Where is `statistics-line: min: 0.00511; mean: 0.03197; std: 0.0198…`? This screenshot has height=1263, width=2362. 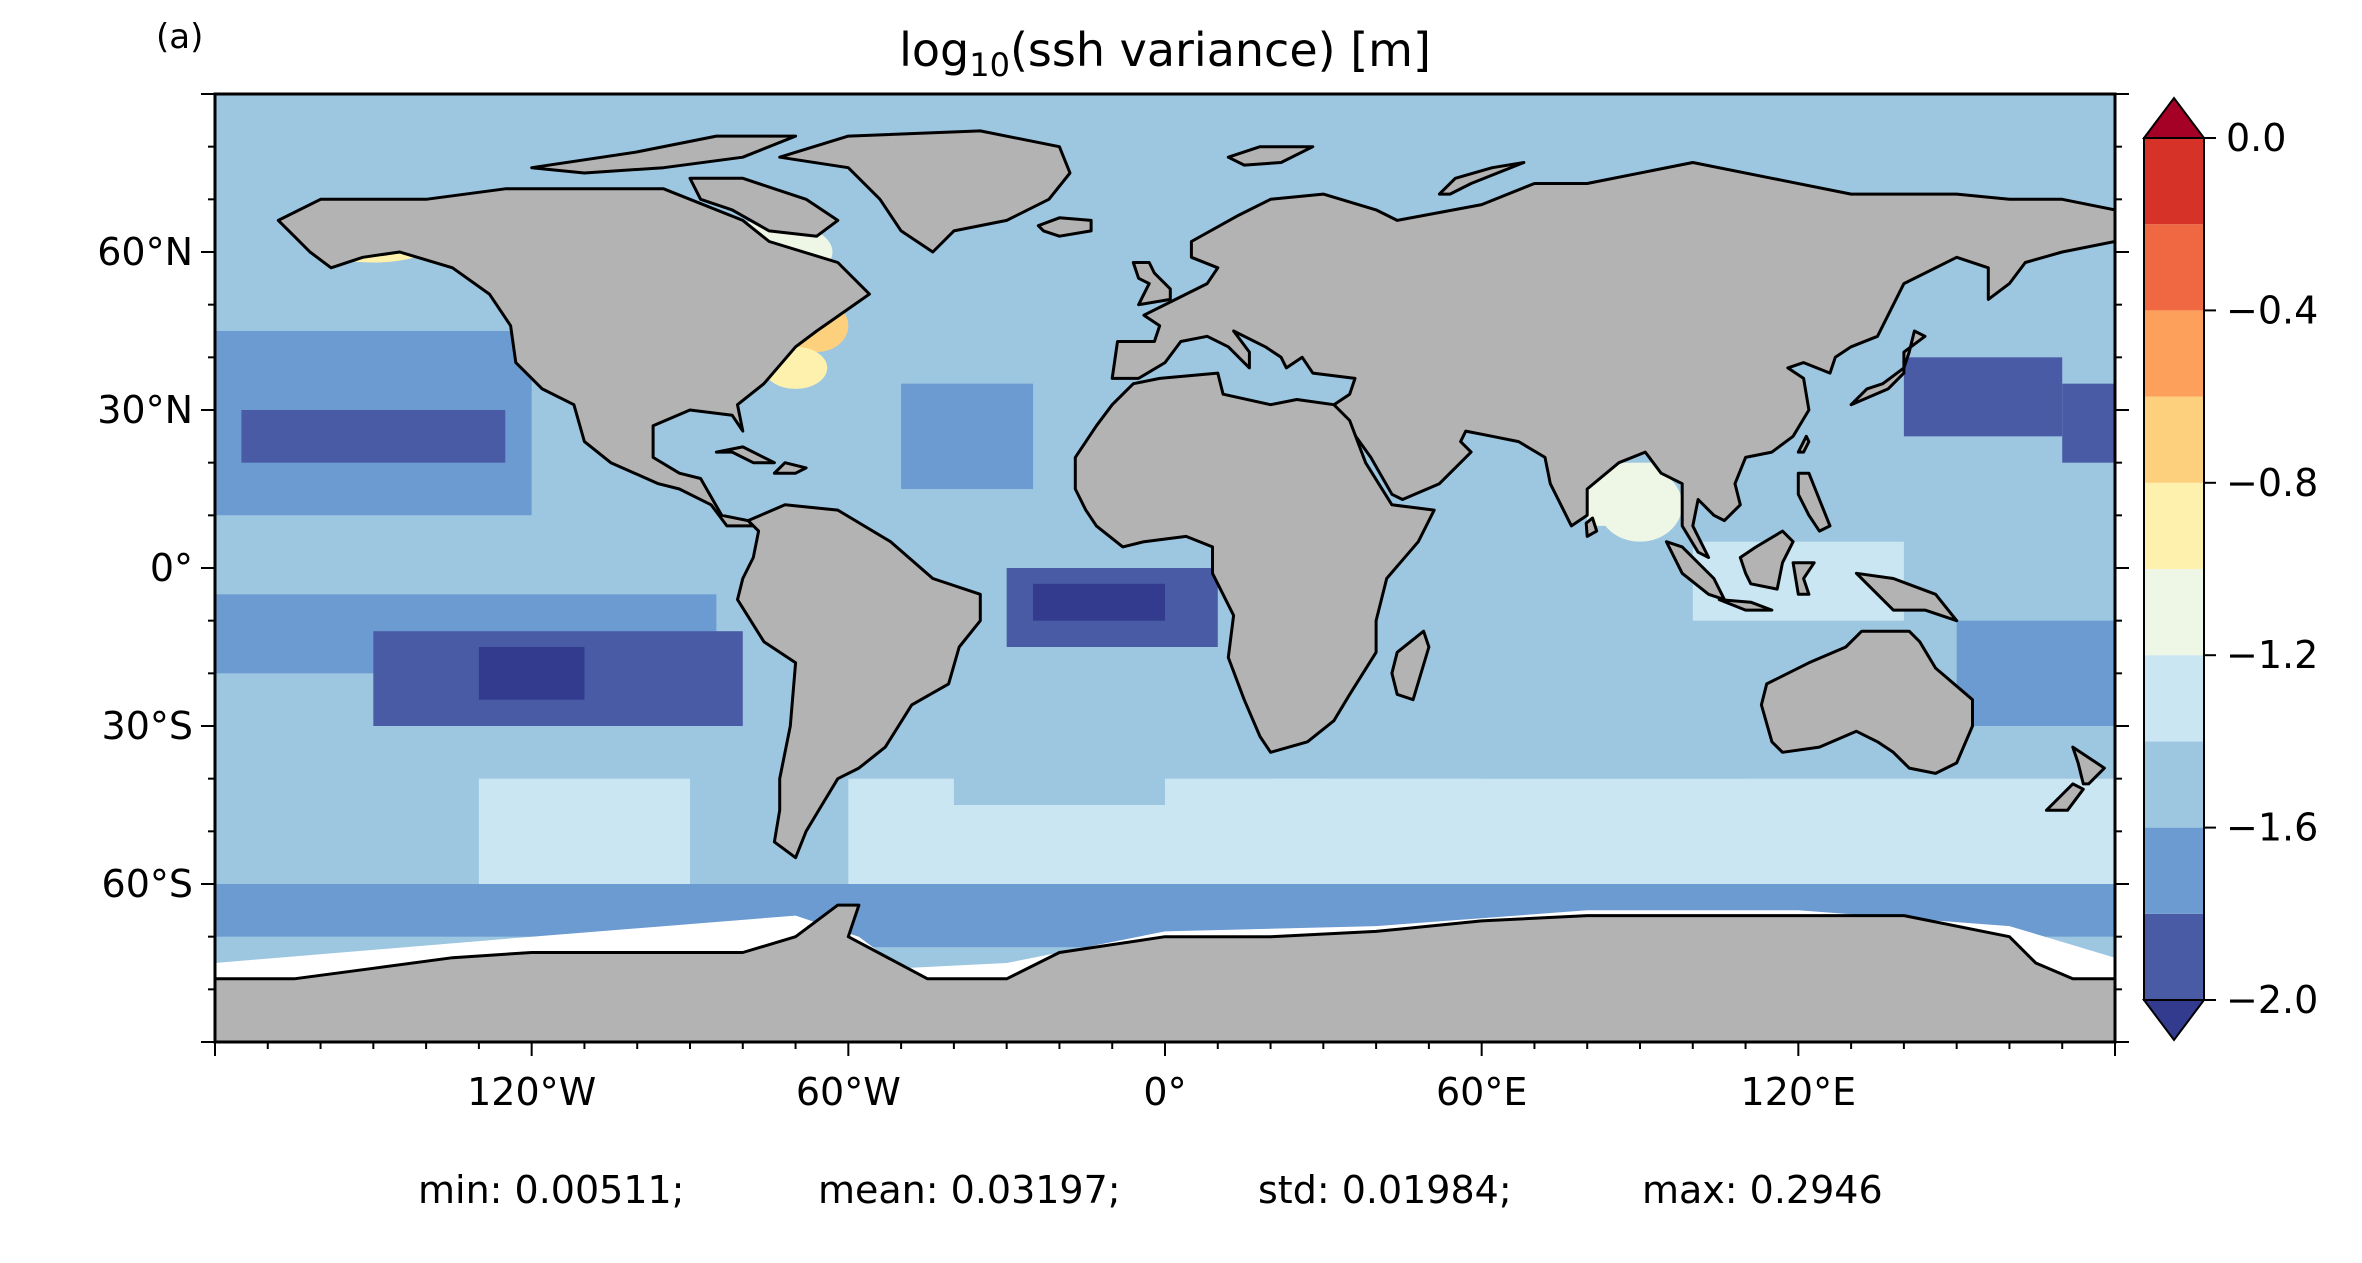 statistics-line: min: 0.00511; mean: 0.03197; std: 0.0198… is located at coordinates (1181, 1198).